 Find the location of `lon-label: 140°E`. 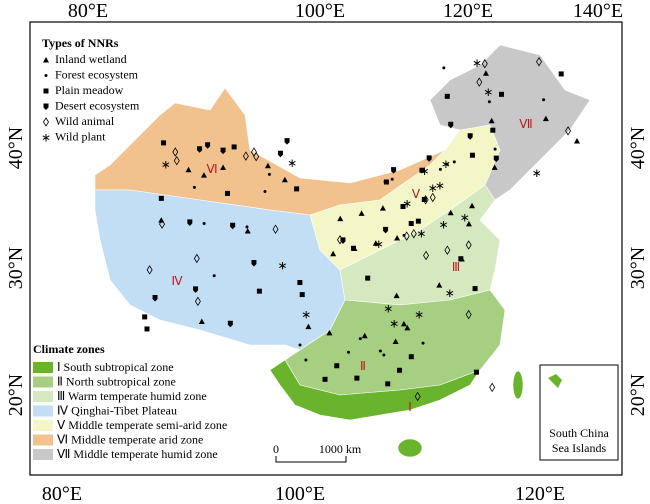

lon-label: 140°E is located at coordinates (598, 11).